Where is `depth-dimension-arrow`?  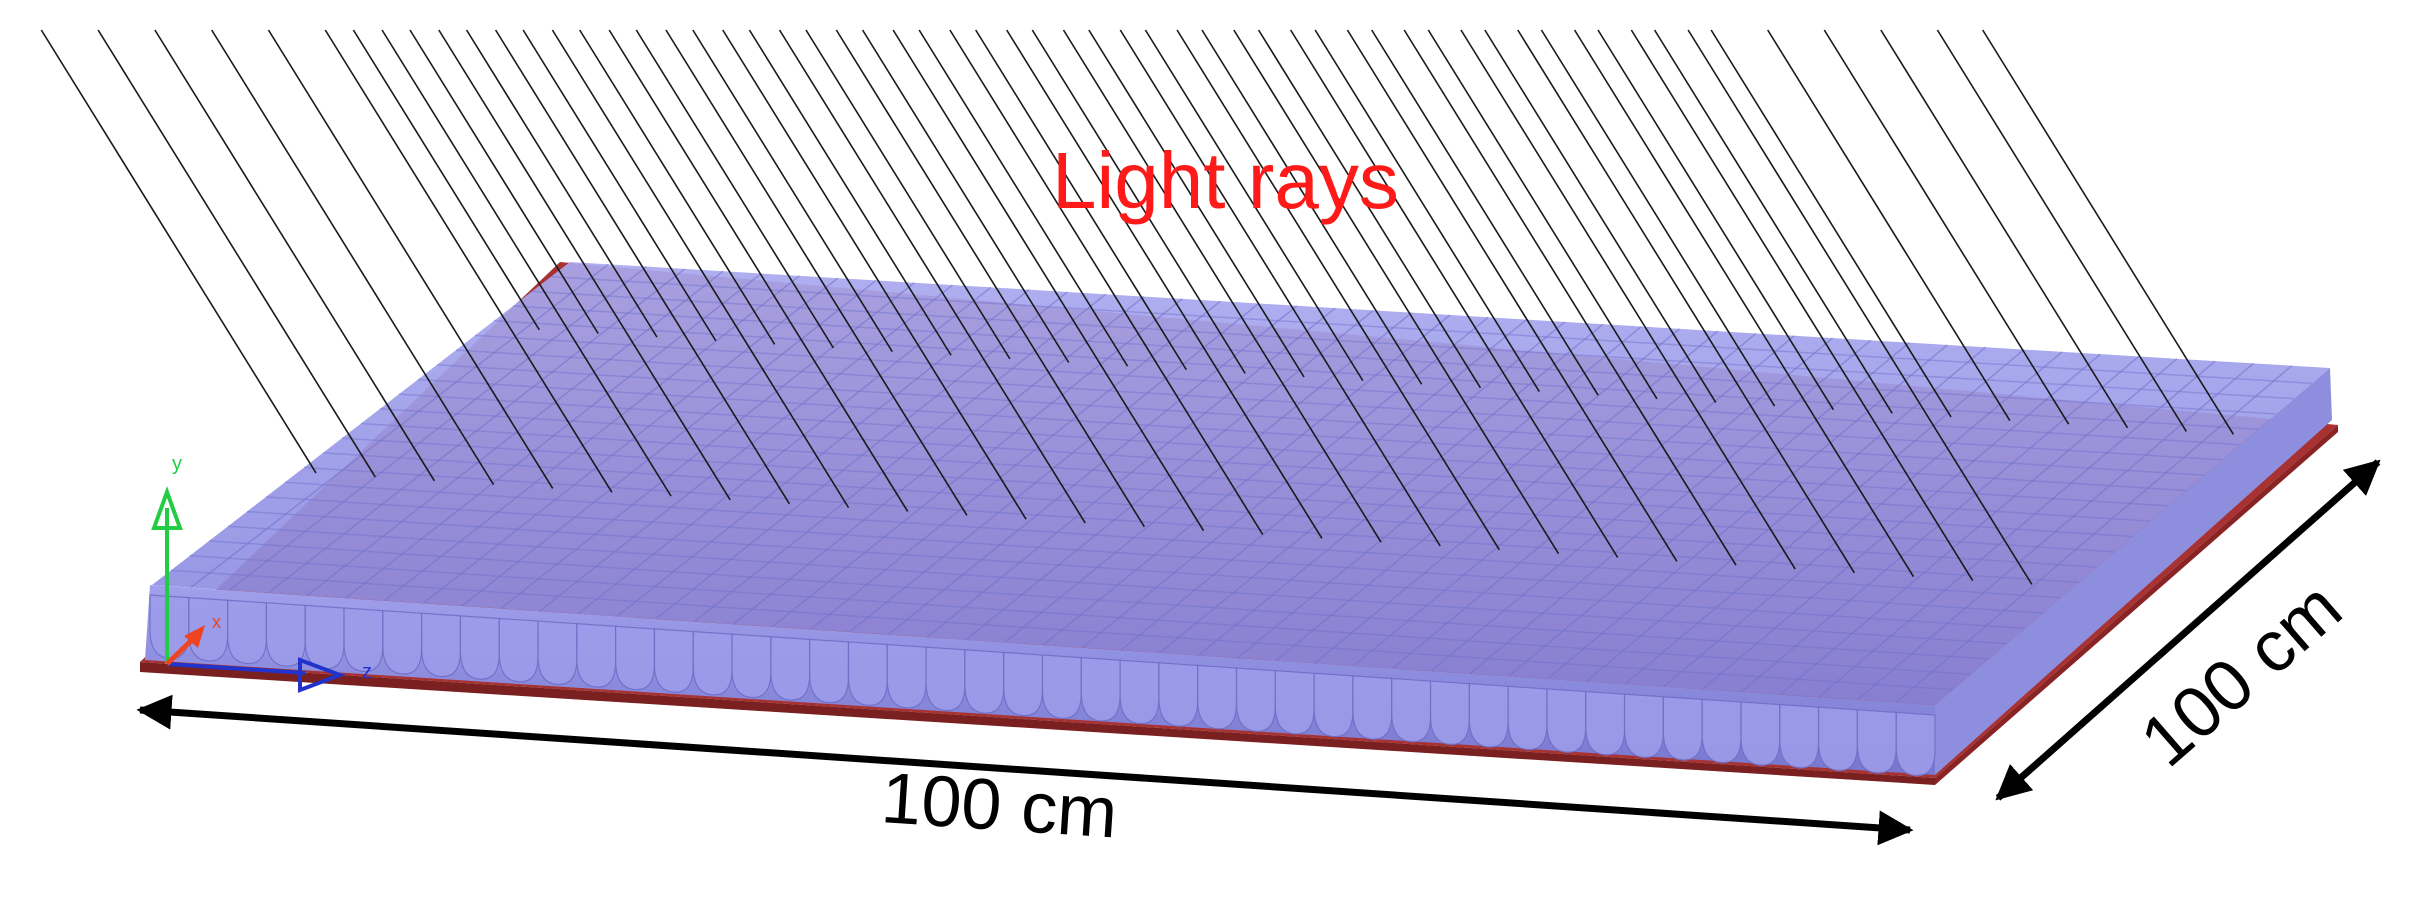 depth-dimension-arrow is located at coordinates (2188, 630).